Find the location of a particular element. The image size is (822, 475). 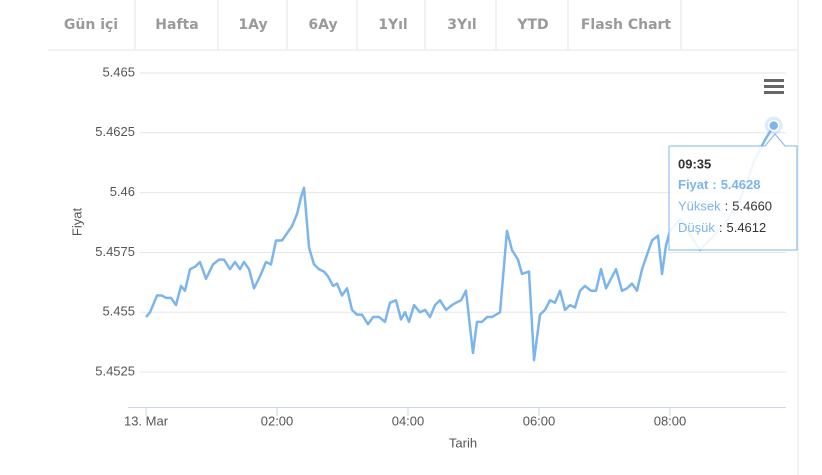

tab: YTD is located at coordinates (532, 25).